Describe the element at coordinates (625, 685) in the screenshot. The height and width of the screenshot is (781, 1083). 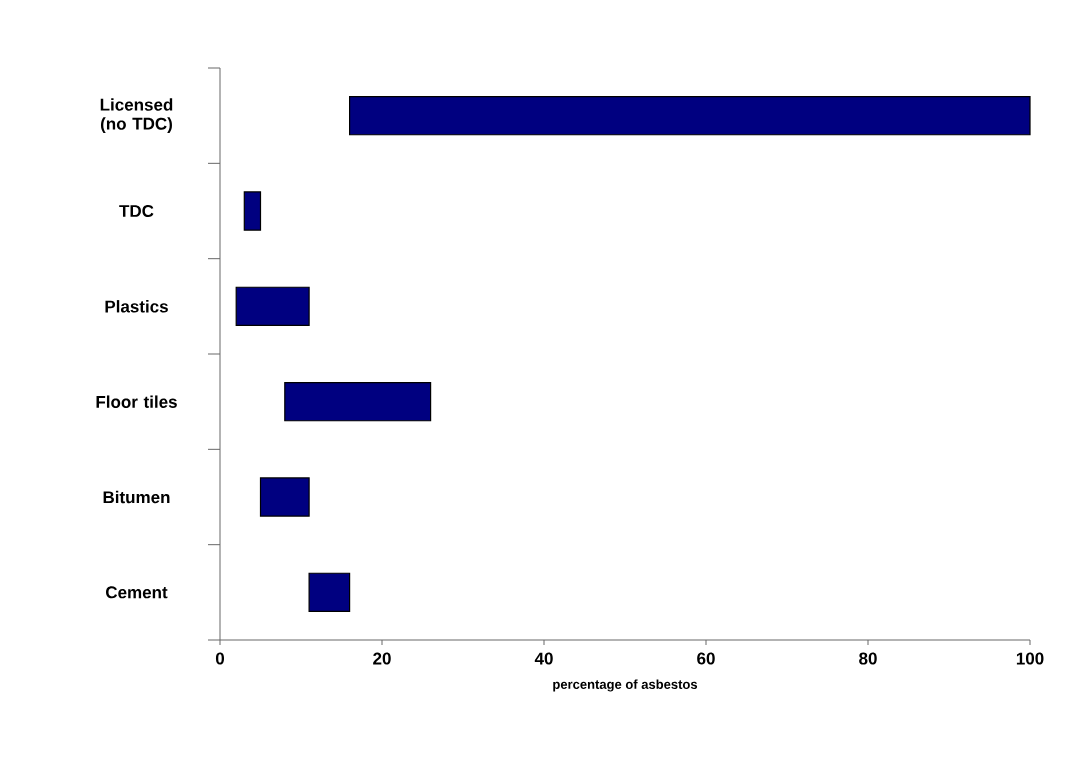
I see `x-axis-title: percentage of asbestos` at that location.